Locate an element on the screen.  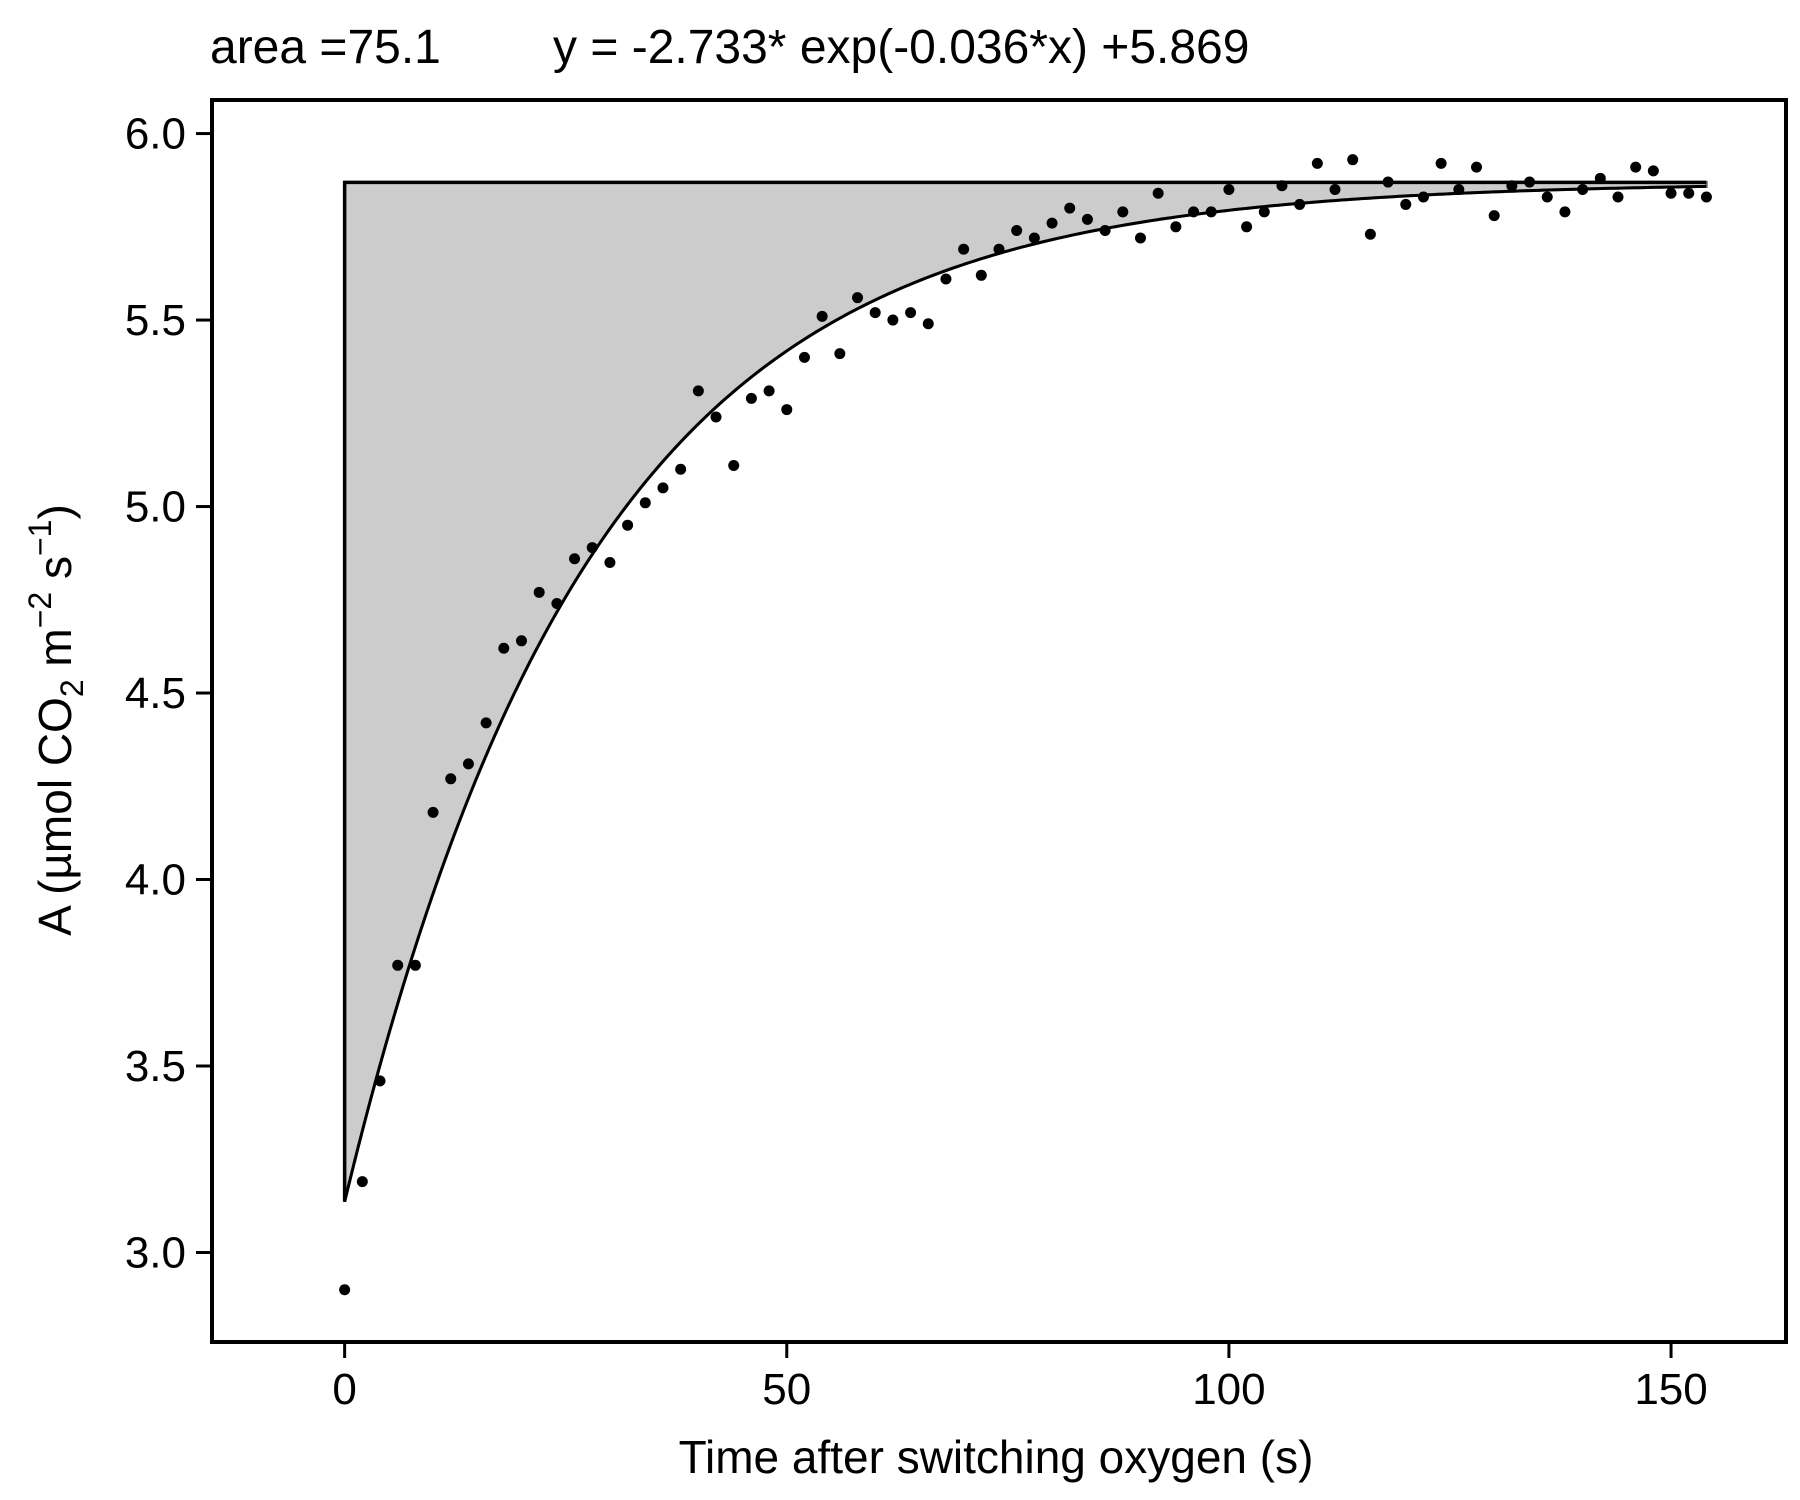
y-tick-label: 4.0 is located at coordinates (155, 880).